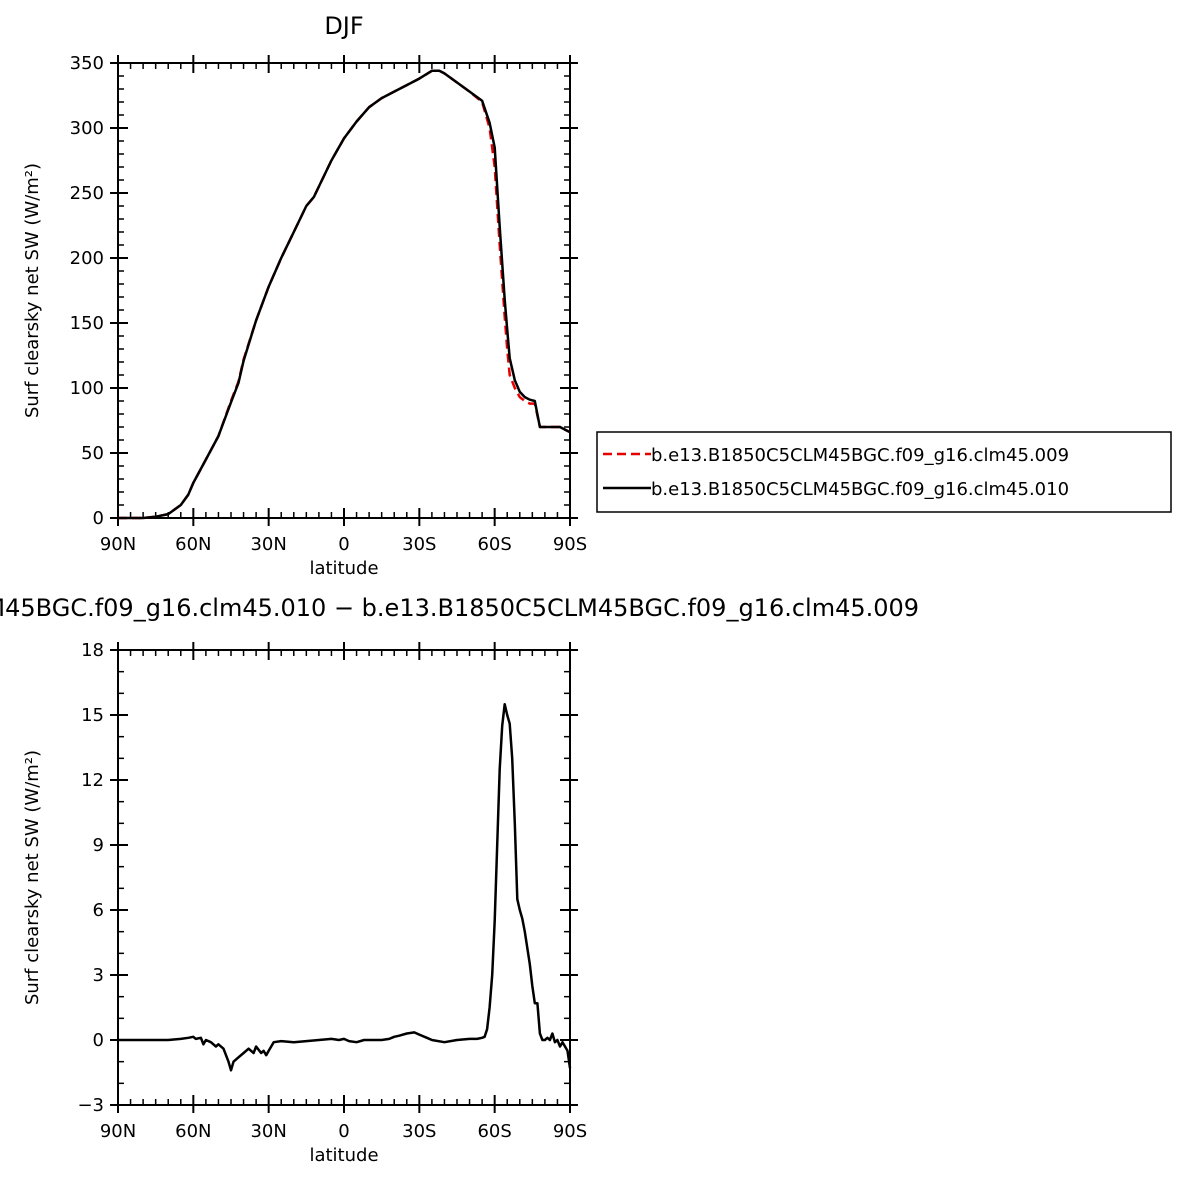 Image resolution: width=1188 pixels, height=1191 pixels. Describe the element at coordinates (87, 258) in the screenshot. I see `y-tick-label: 200` at that location.